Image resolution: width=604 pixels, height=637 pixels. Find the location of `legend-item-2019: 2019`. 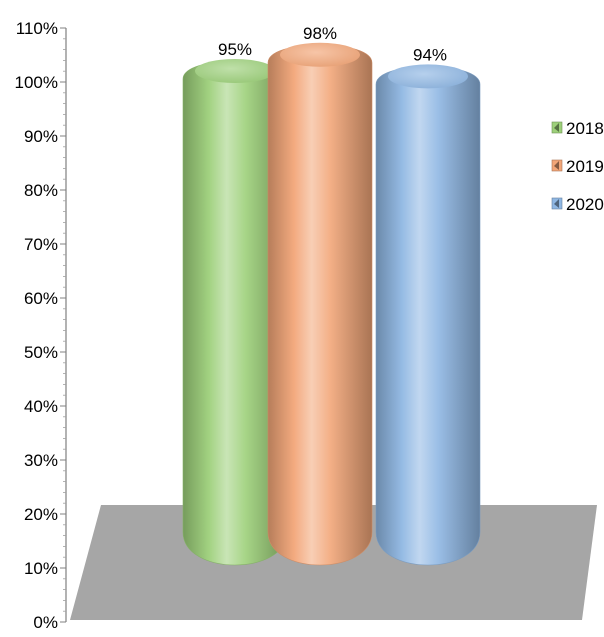

legend-item-2019: 2019 is located at coordinates (577, 166).